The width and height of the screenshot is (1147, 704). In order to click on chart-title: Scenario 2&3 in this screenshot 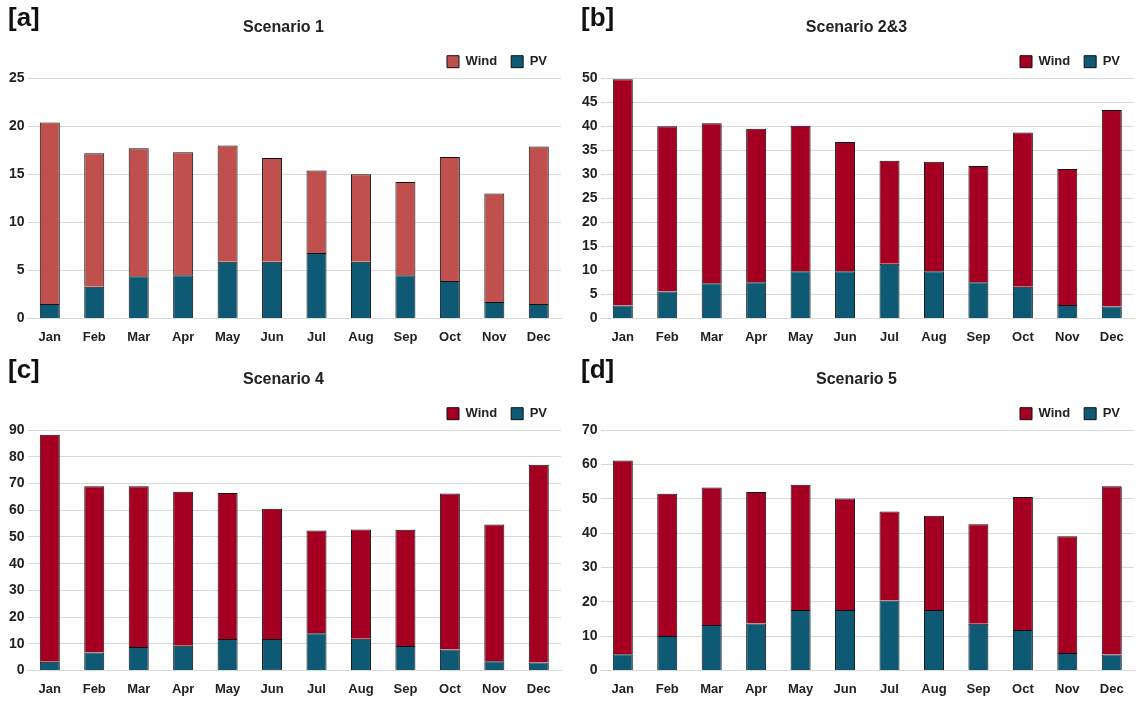, I will do `click(856, 27)`.